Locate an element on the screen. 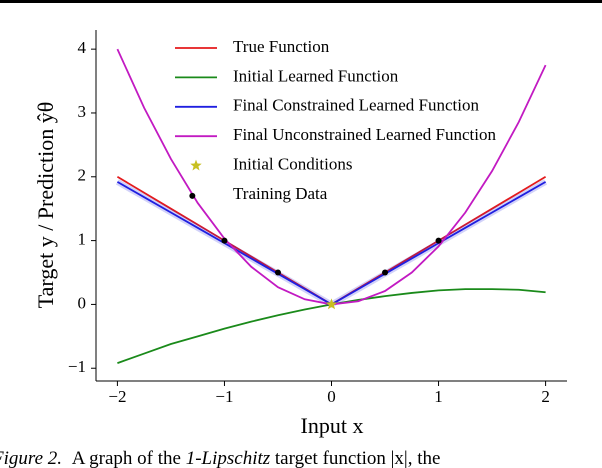 This screenshot has height=468, width=602. y-tick-label: 0 is located at coordinates (82, 302).